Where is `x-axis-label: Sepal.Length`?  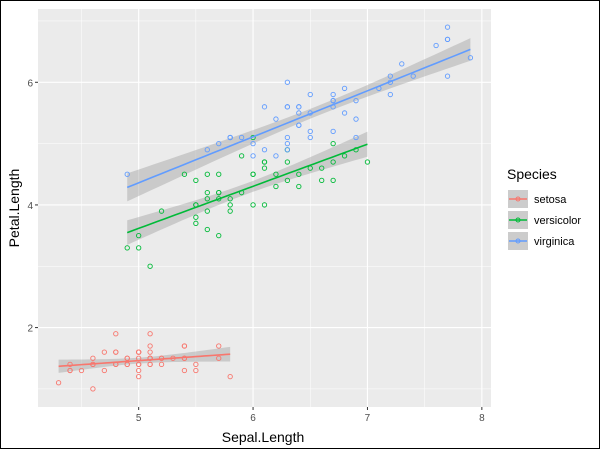
x-axis-label: Sepal.Length is located at coordinates (263, 437).